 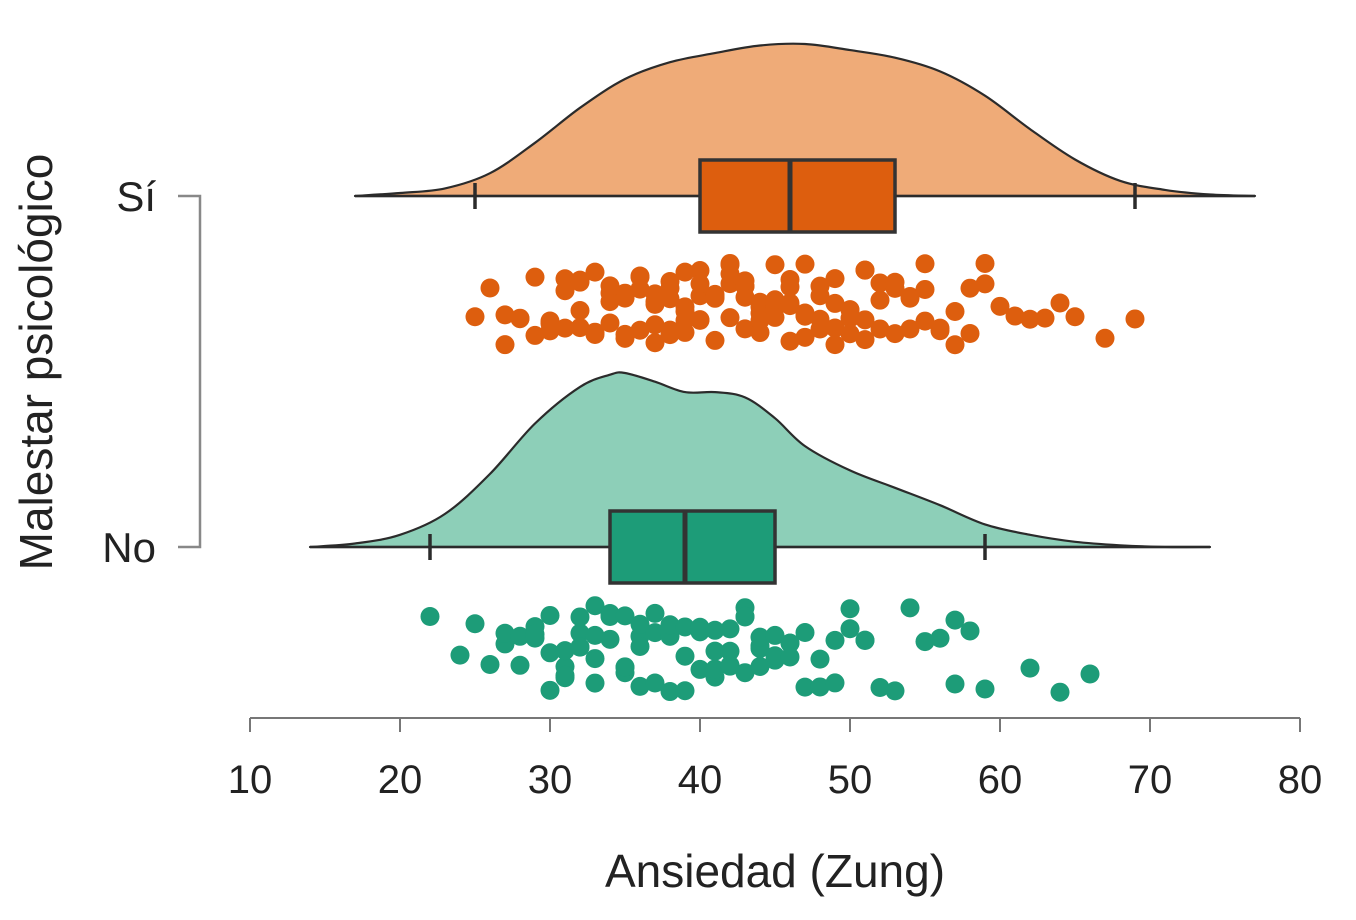 I want to click on y-category-label-si: Sí, so click(x=136, y=196).